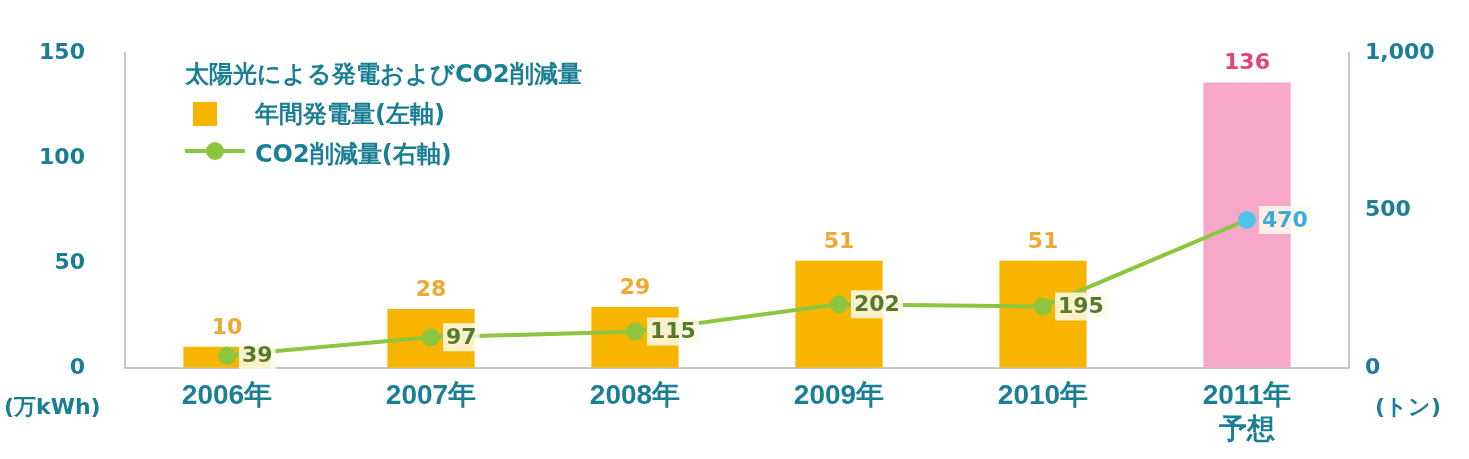  I want to click on x-tick-label: 2011年予想, so click(1247, 411).